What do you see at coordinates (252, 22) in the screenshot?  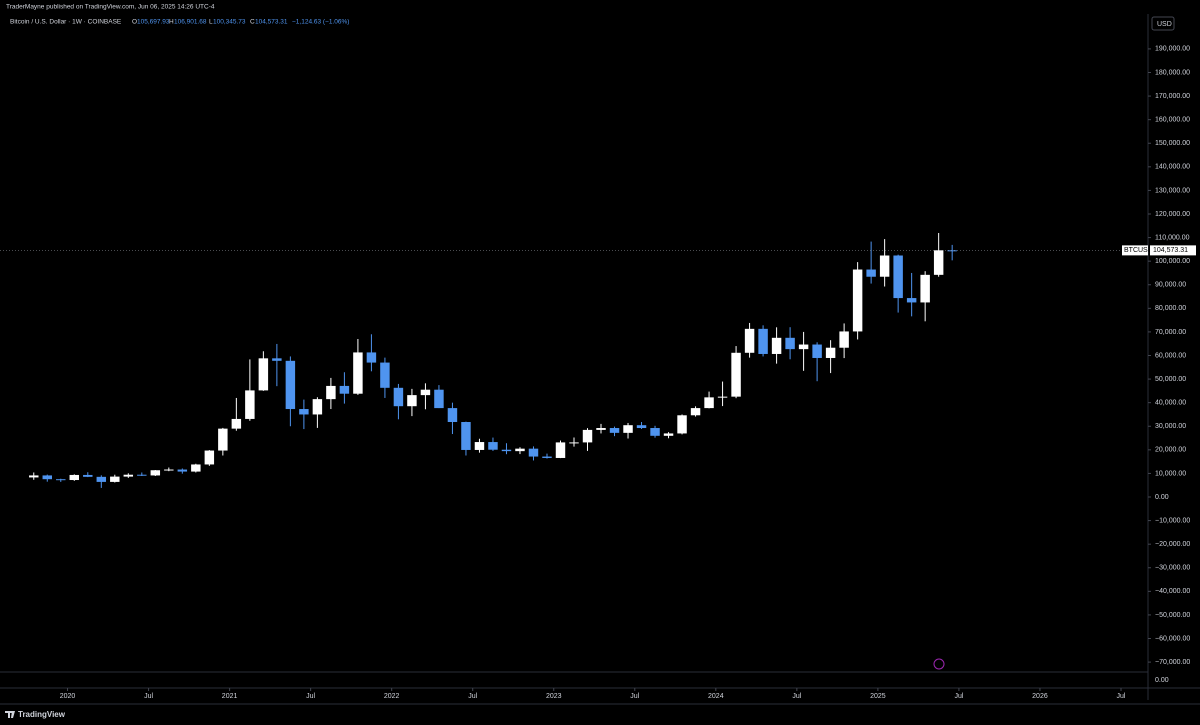 I see `legend-close-label: C` at bounding box center [252, 22].